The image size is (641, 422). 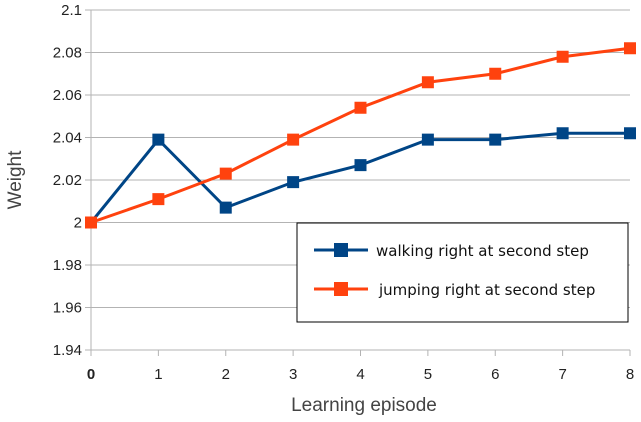 What do you see at coordinates (158, 374) in the screenshot?
I see `x-tick-label: 1` at bounding box center [158, 374].